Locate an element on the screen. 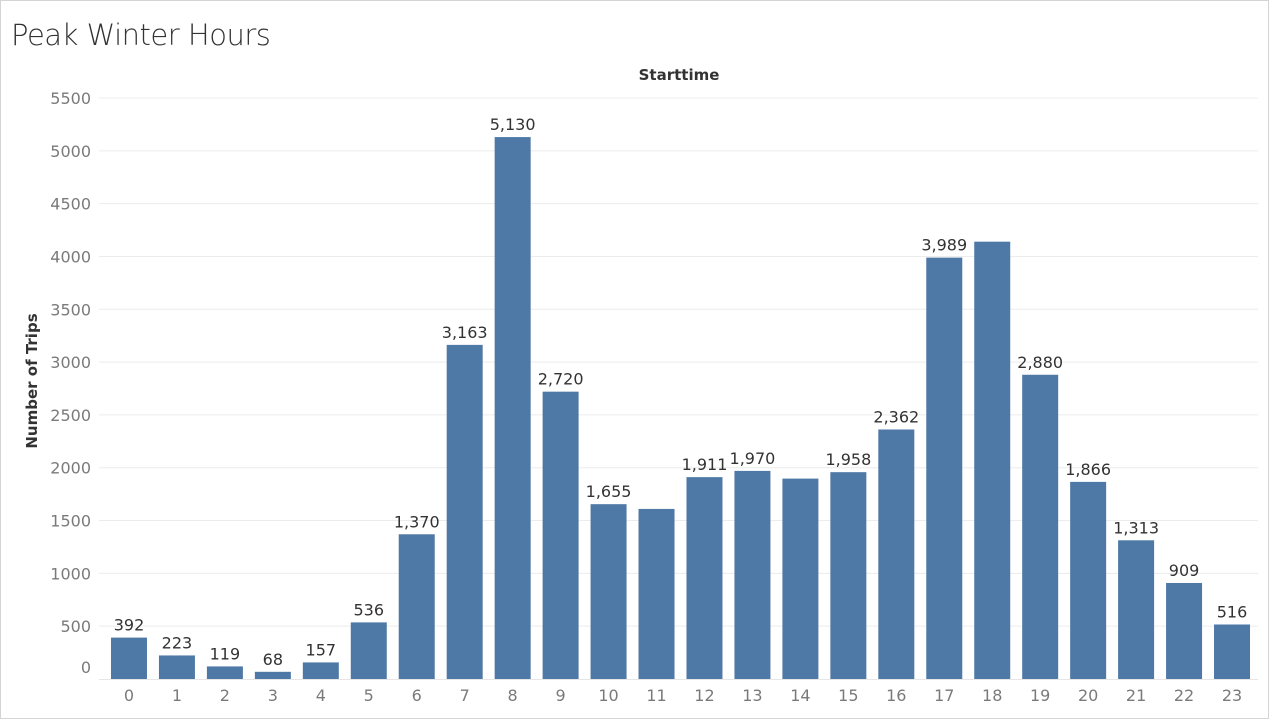  data-label: 3,163 is located at coordinates (465, 332).